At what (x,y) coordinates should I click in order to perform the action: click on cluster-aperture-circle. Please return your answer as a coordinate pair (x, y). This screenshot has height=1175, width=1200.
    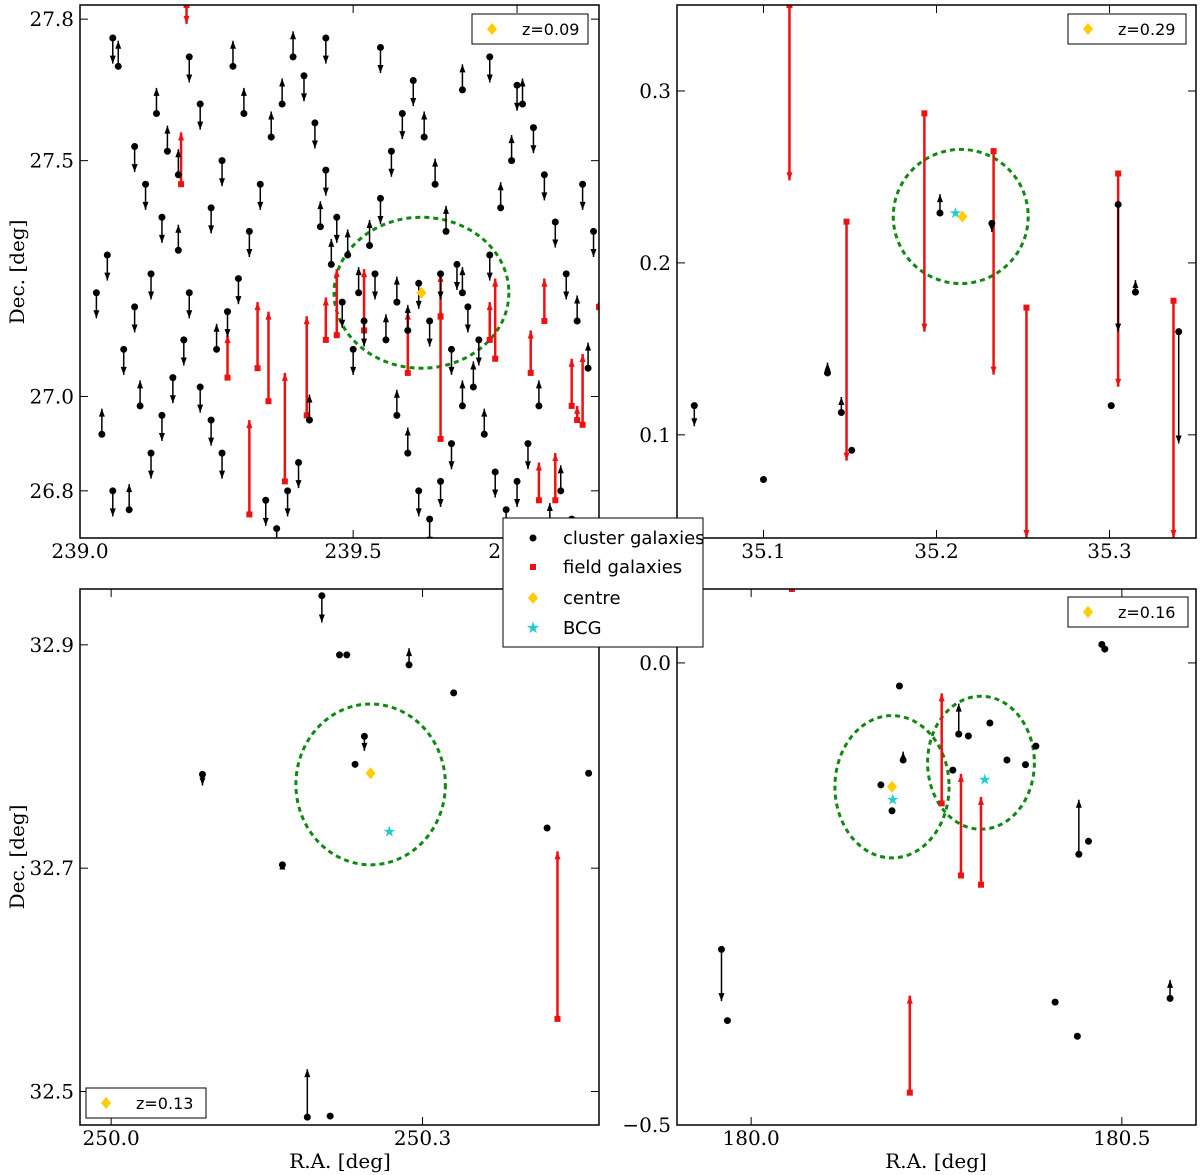
    Looking at the image, I should click on (370, 784).